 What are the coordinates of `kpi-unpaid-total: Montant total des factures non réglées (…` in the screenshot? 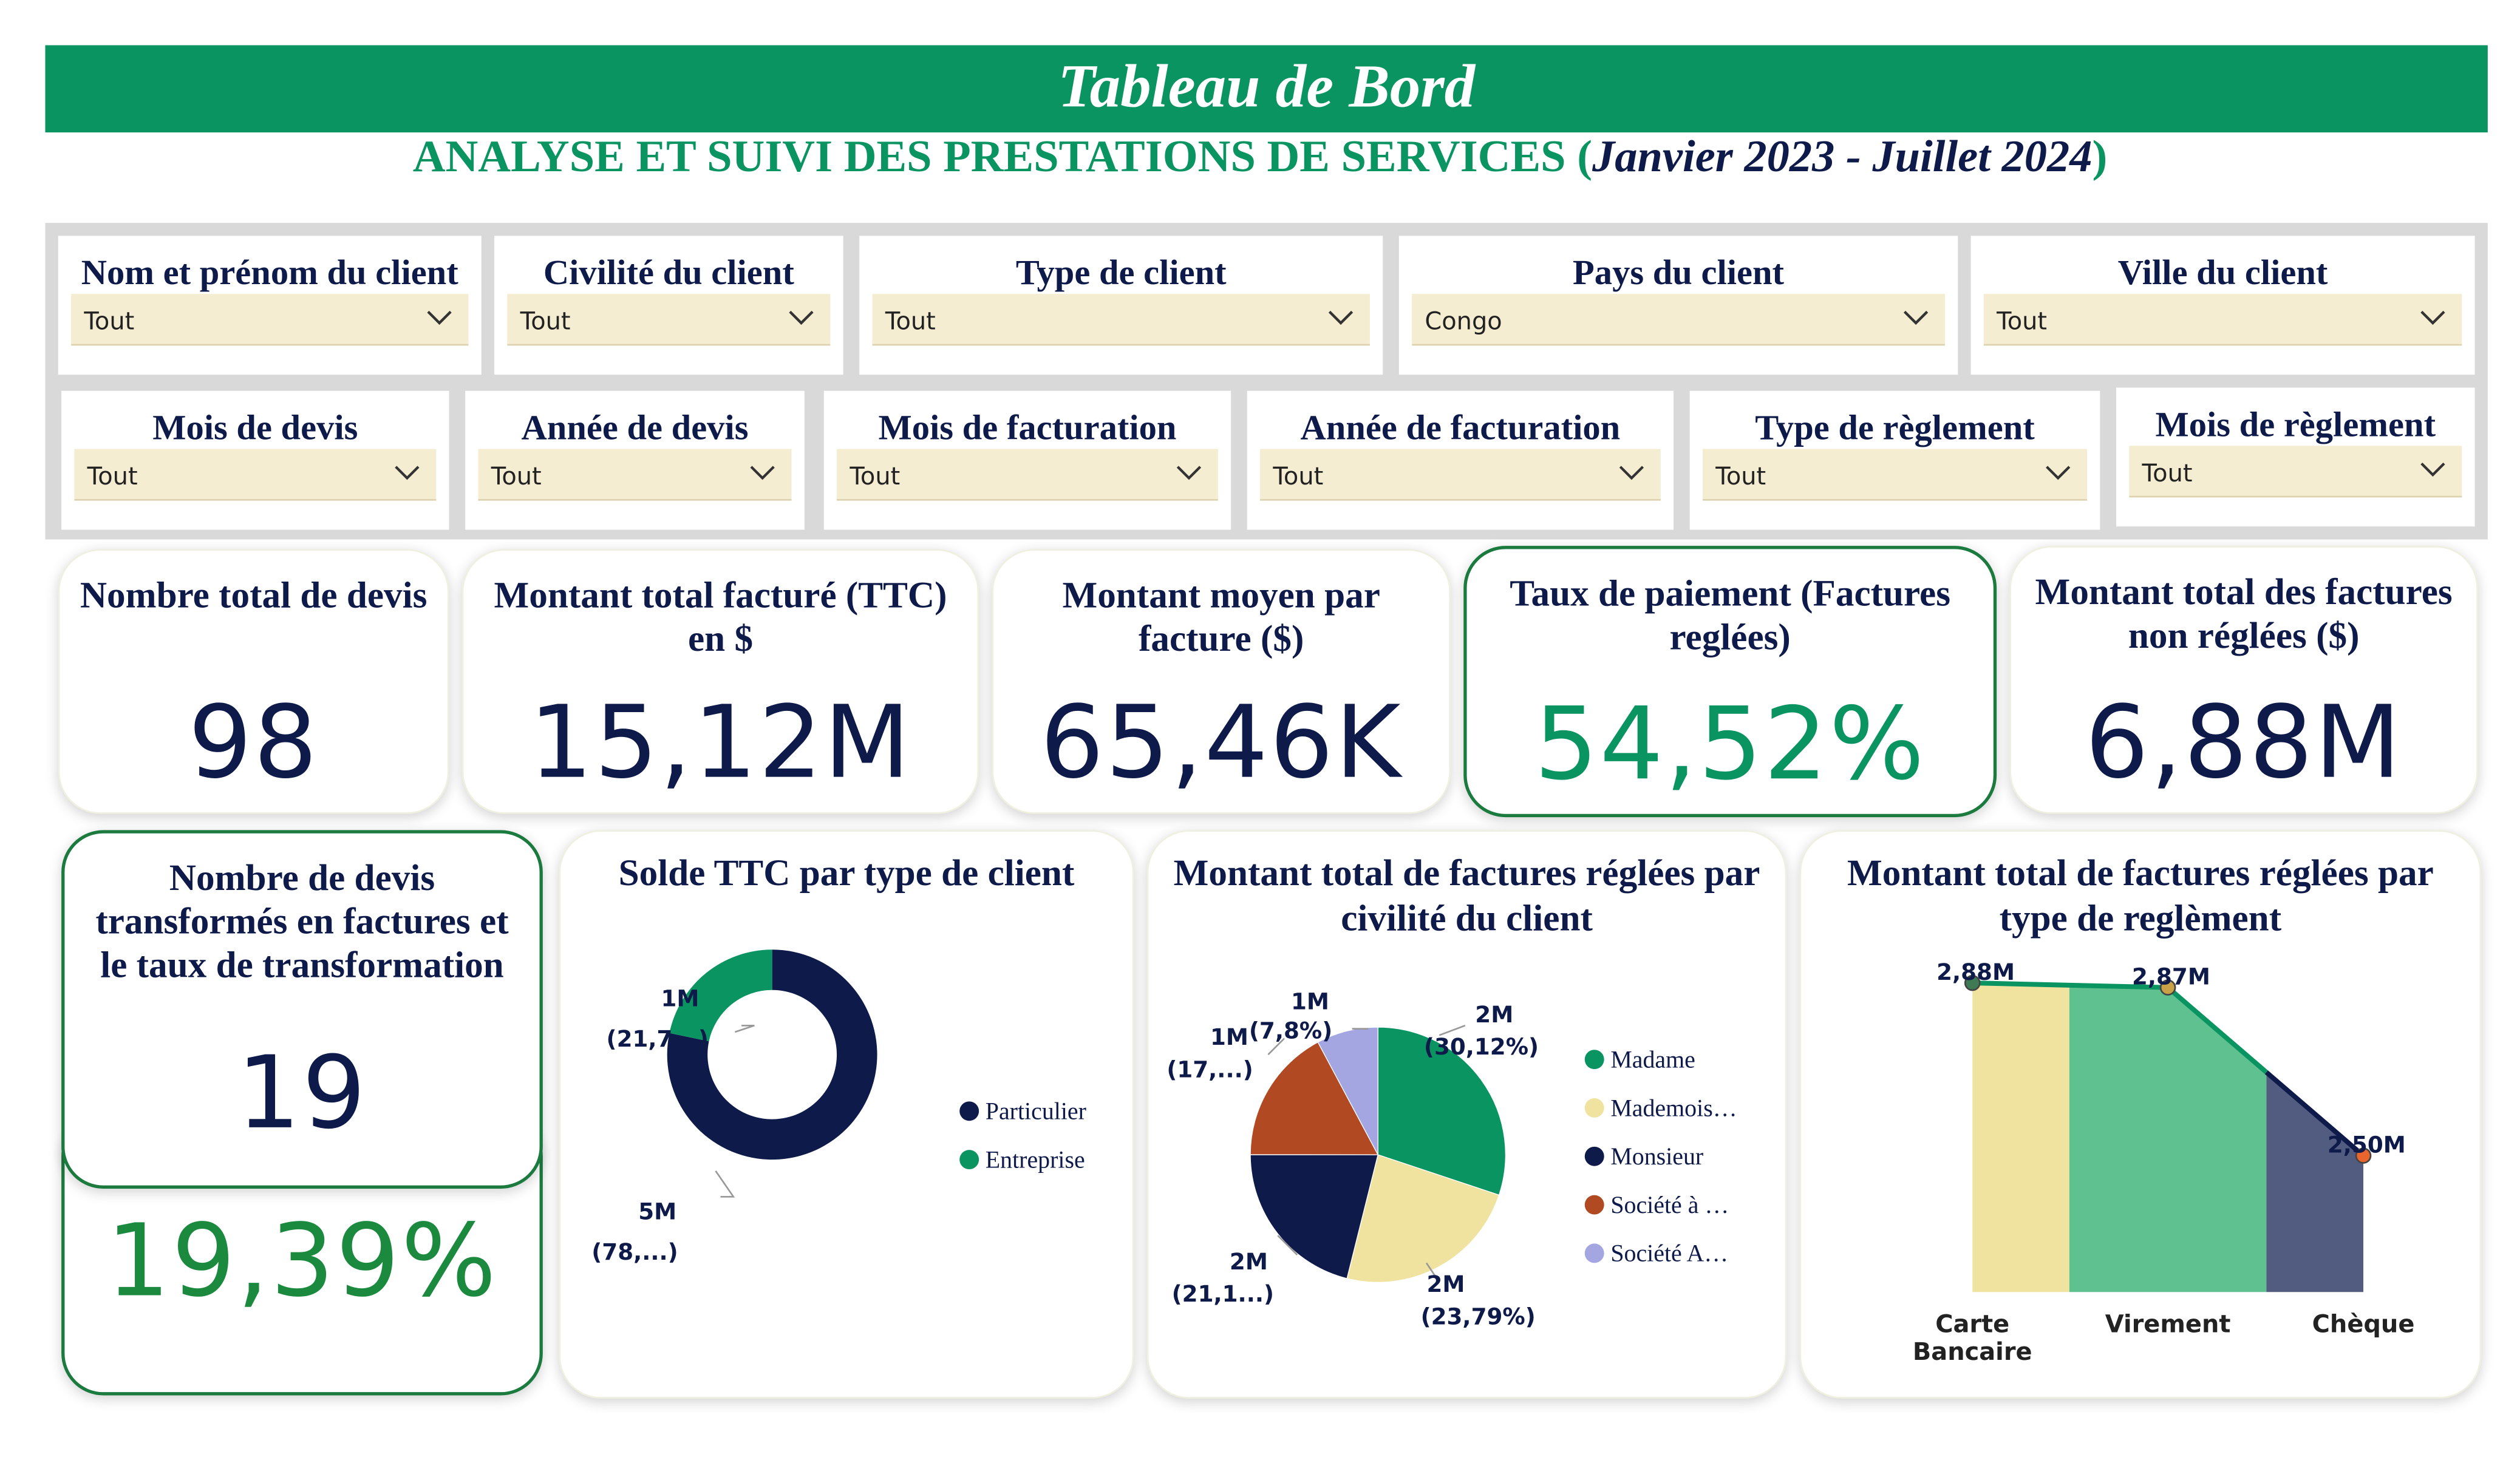 It's located at (2243, 680).